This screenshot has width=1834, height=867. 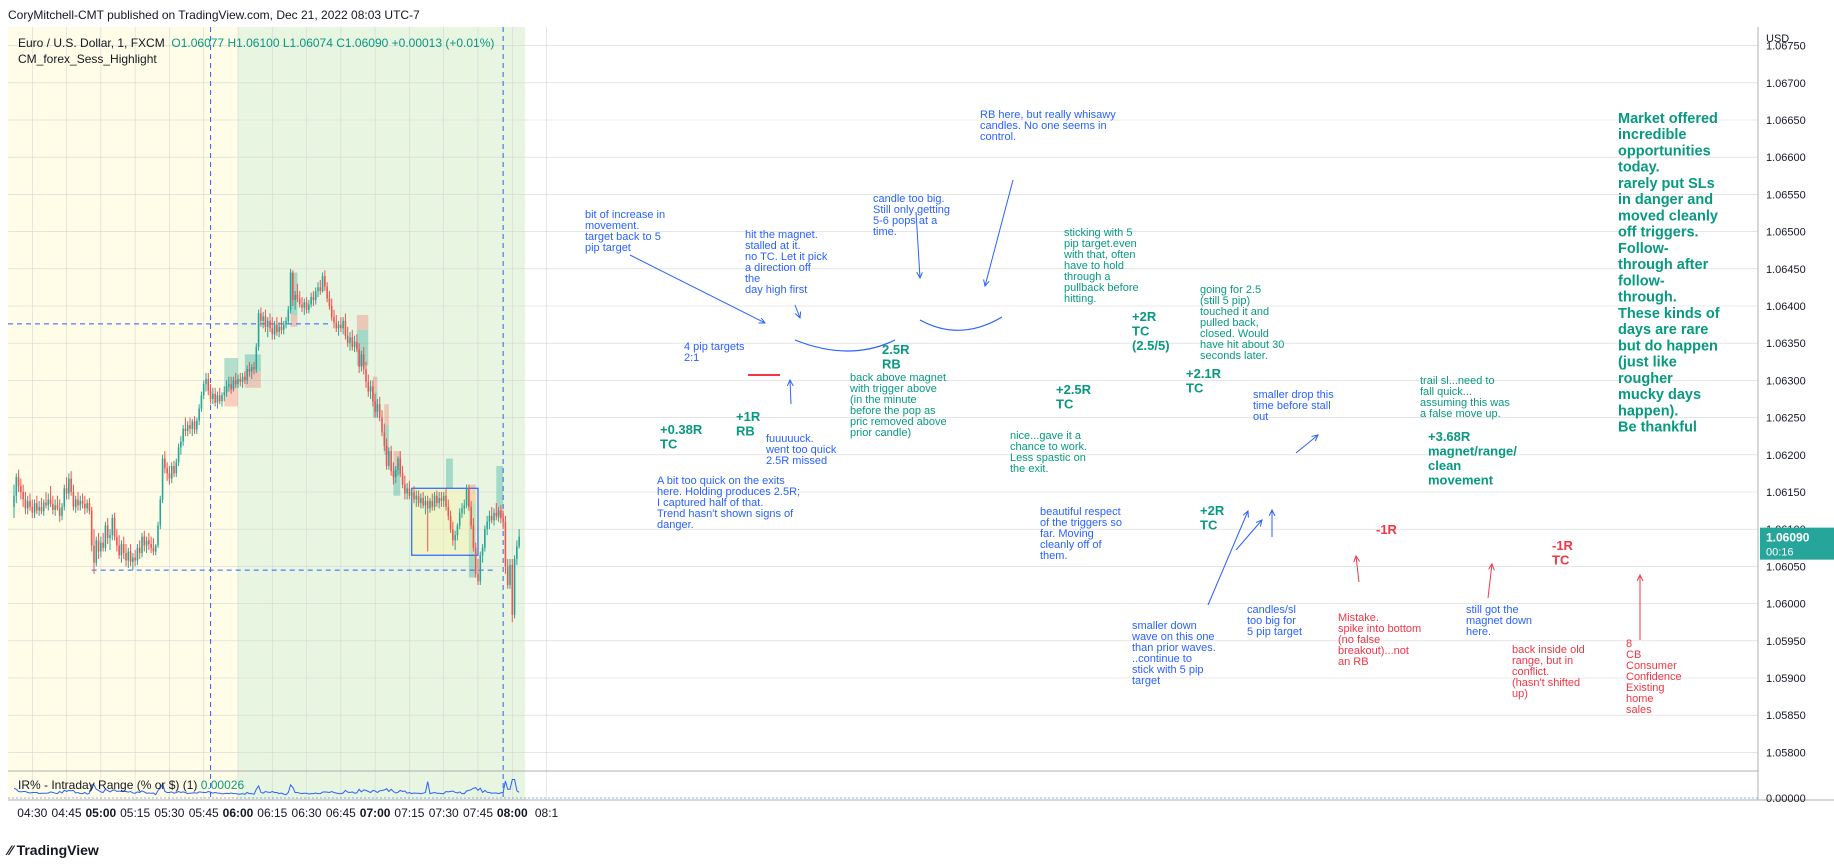 I want to click on swing-low-arc, so click(x=961, y=323).